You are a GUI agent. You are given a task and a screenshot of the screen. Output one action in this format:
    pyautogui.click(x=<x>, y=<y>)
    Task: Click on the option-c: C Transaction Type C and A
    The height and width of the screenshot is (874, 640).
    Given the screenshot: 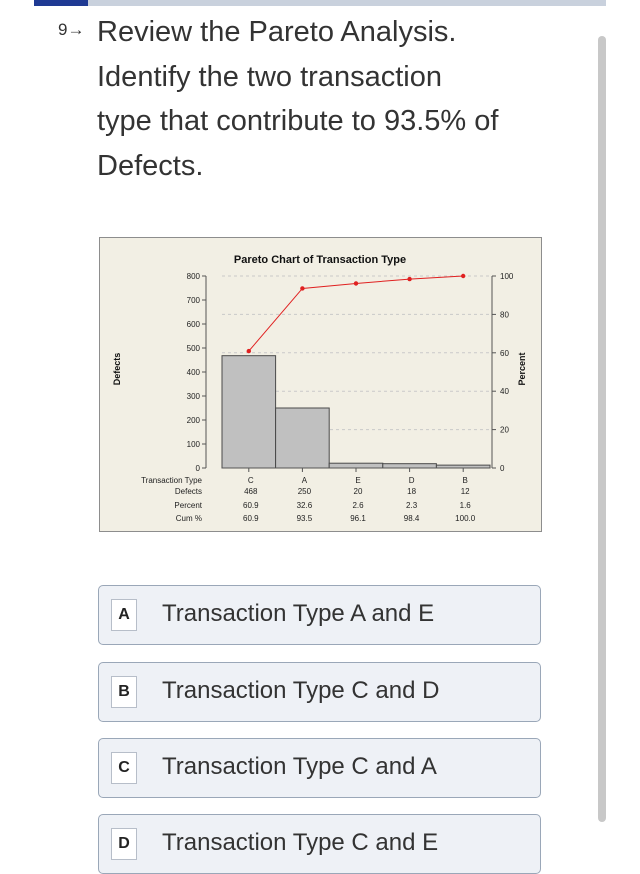 What is the action you would take?
    pyautogui.click(x=319, y=768)
    